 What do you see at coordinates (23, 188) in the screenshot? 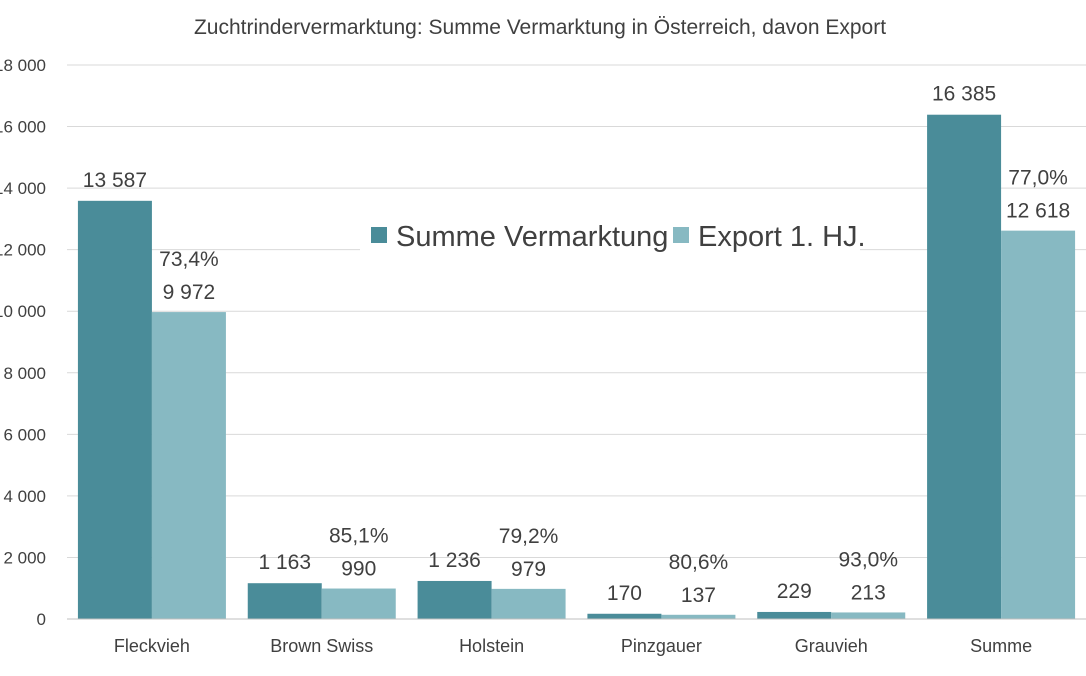
I see `y-tick-label: 14 000` at bounding box center [23, 188].